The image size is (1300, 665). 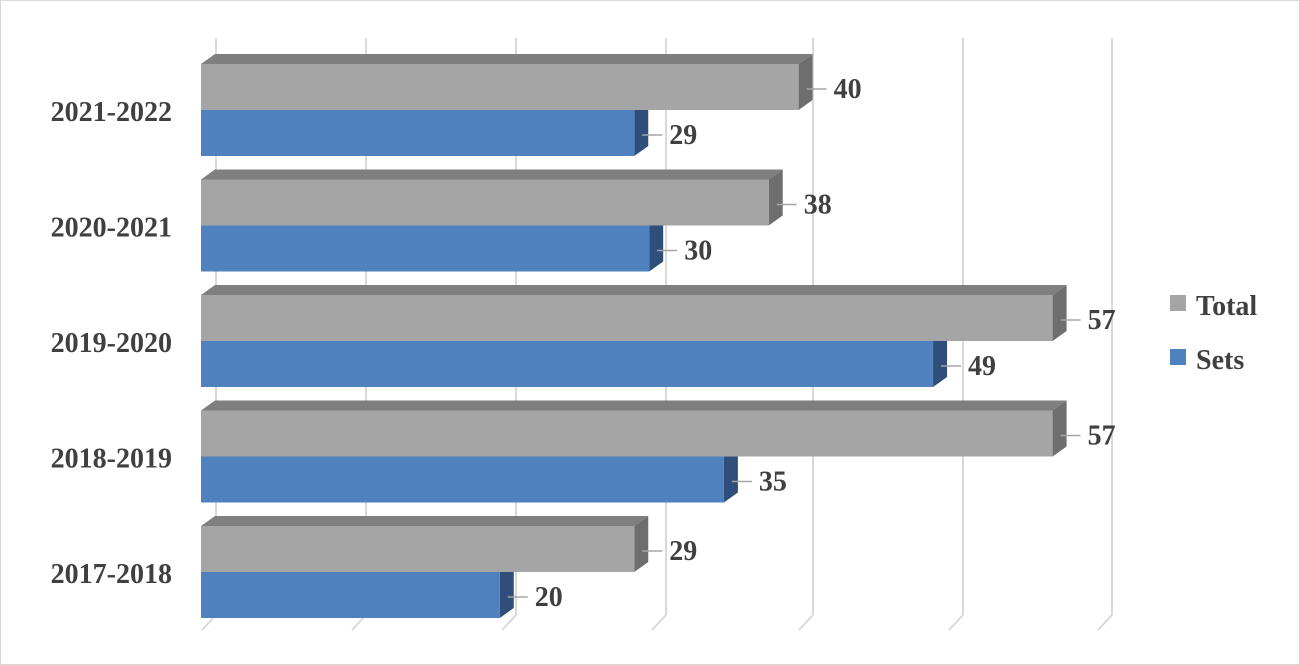 What do you see at coordinates (111, 112) in the screenshot?
I see `category-label: 2021-2022` at bounding box center [111, 112].